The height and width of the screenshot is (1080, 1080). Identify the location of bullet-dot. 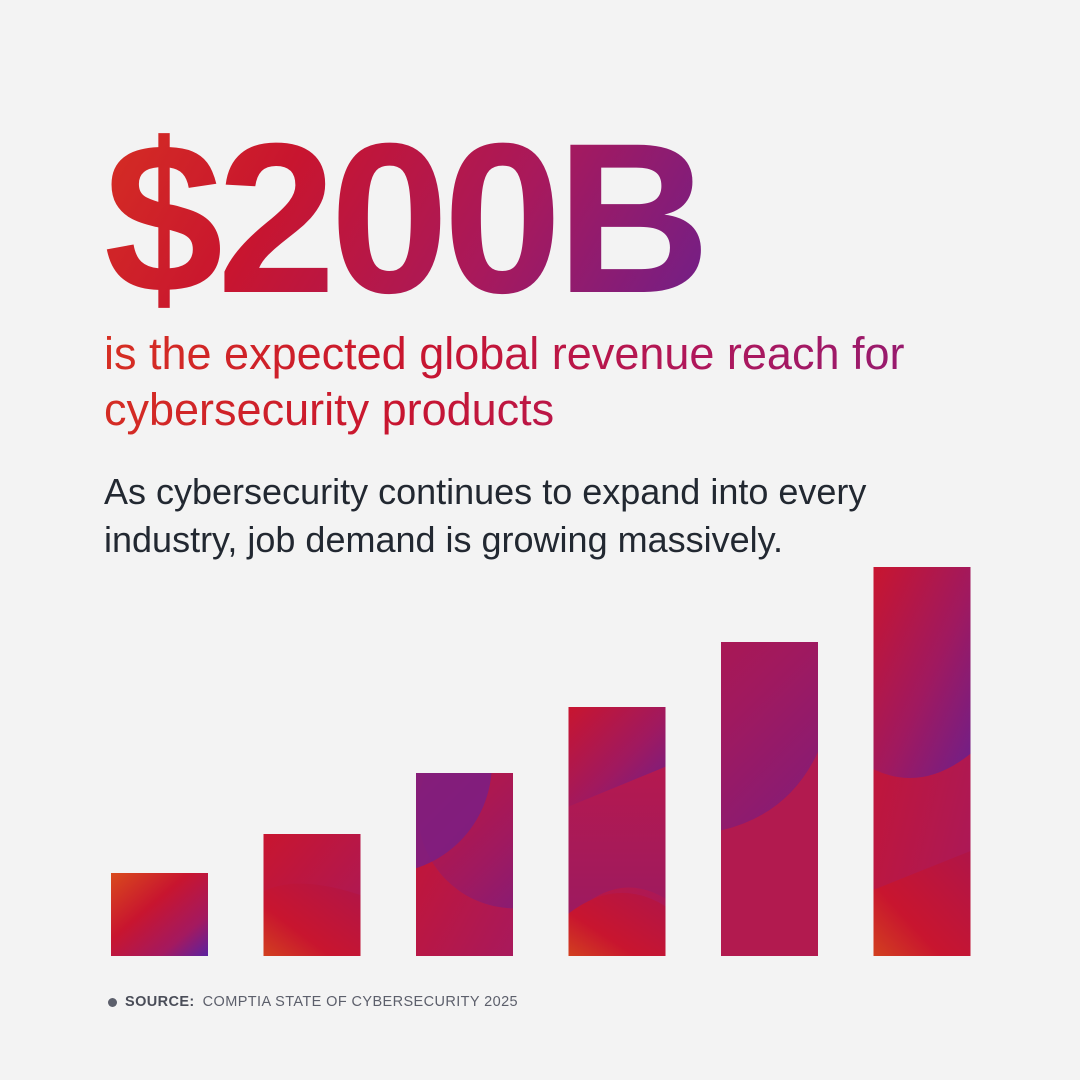
(112, 1002).